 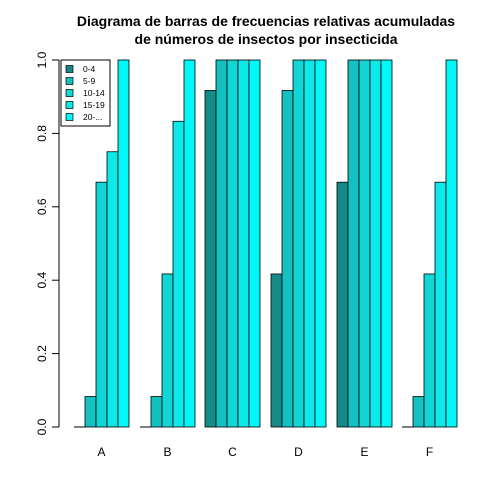 What do you see at coordinates (42, 59) in the screenshot?
I see `y-tick-label: 1.0` at bounding box center [42, 59].